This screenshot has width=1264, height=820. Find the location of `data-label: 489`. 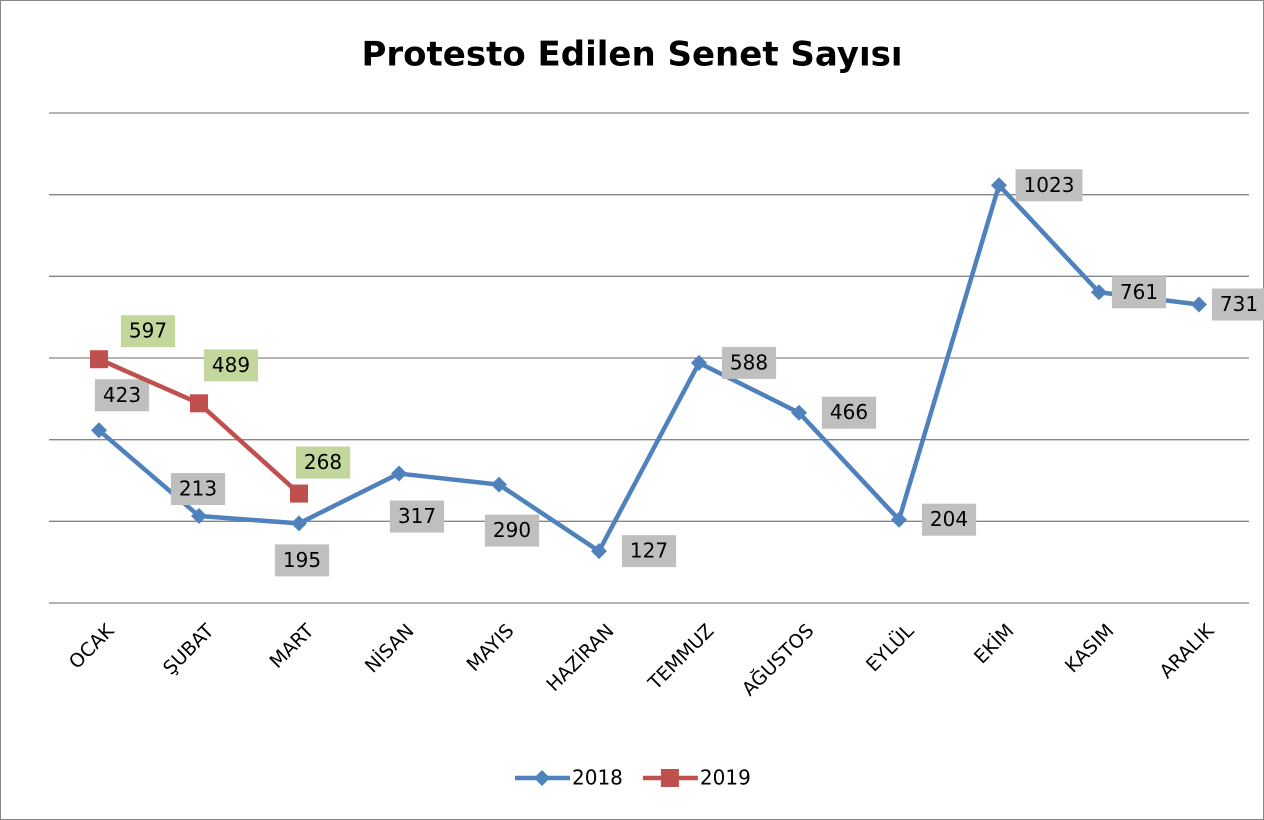

data-label: 489 is located at coordinates (231, 365).